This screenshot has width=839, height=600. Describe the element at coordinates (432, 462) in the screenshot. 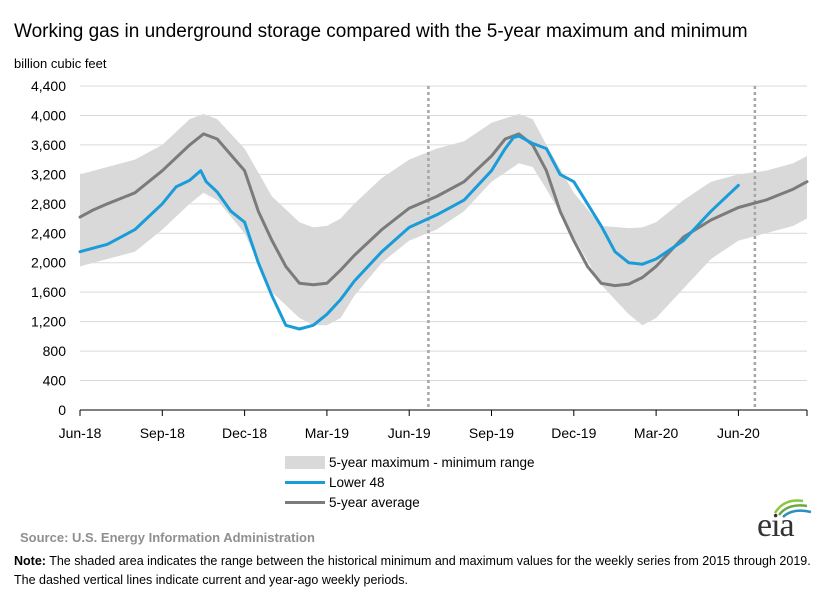

I see `legend-label-band: 5-year maximum - minimum range` at that location.